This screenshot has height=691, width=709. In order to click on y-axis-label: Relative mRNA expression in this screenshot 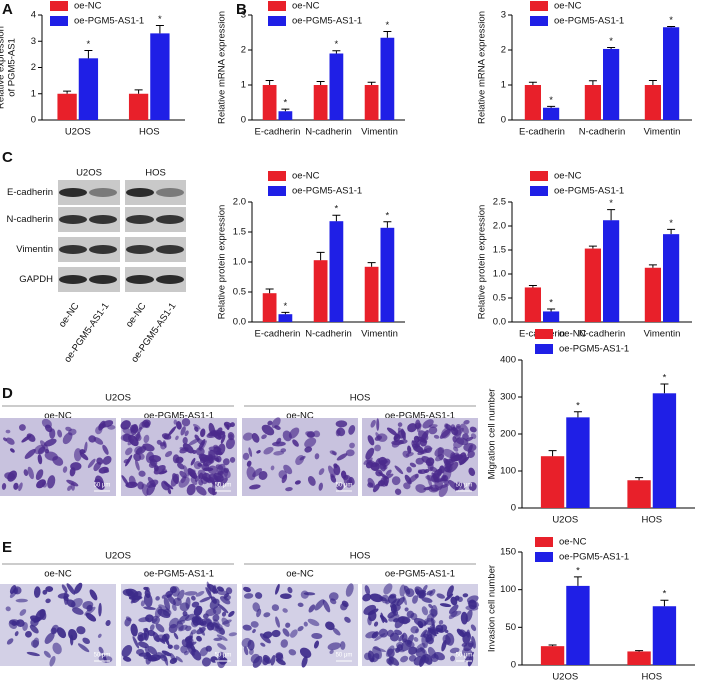, I will do `click(222, 67)`.